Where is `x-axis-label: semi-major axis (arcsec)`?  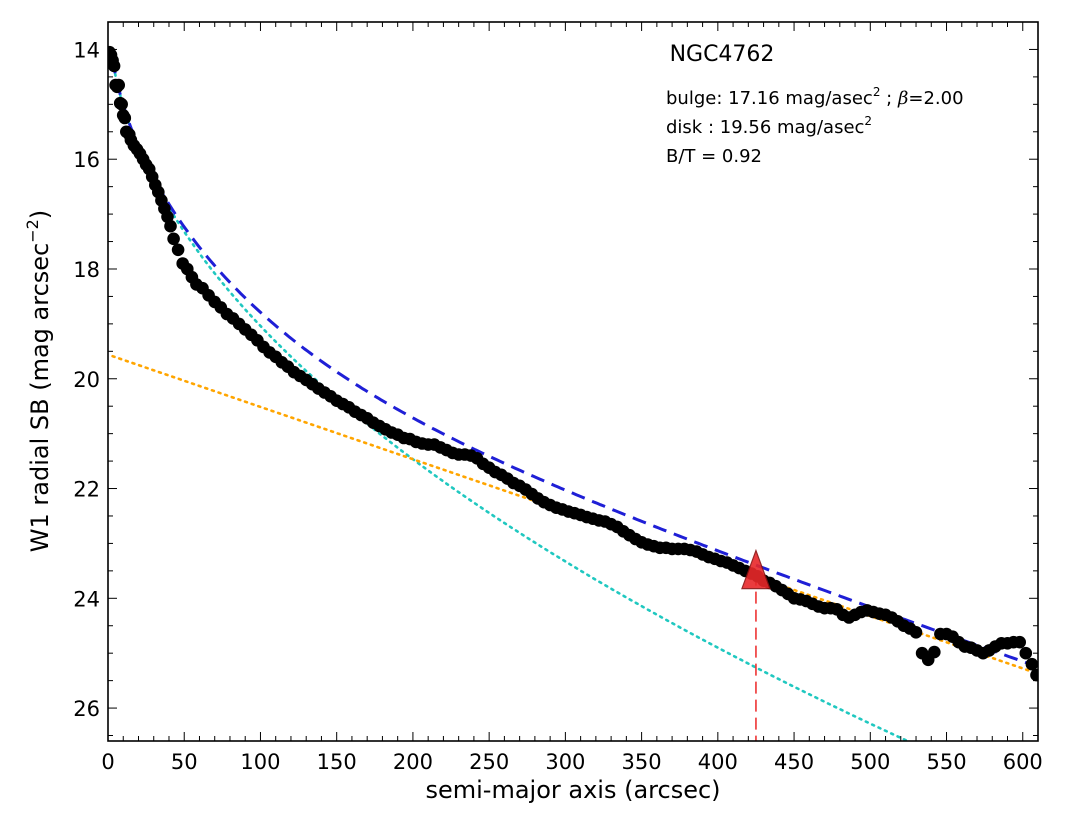
x-axis-label: semi-major axis (arcsec) is located at coordinates (572, 790).